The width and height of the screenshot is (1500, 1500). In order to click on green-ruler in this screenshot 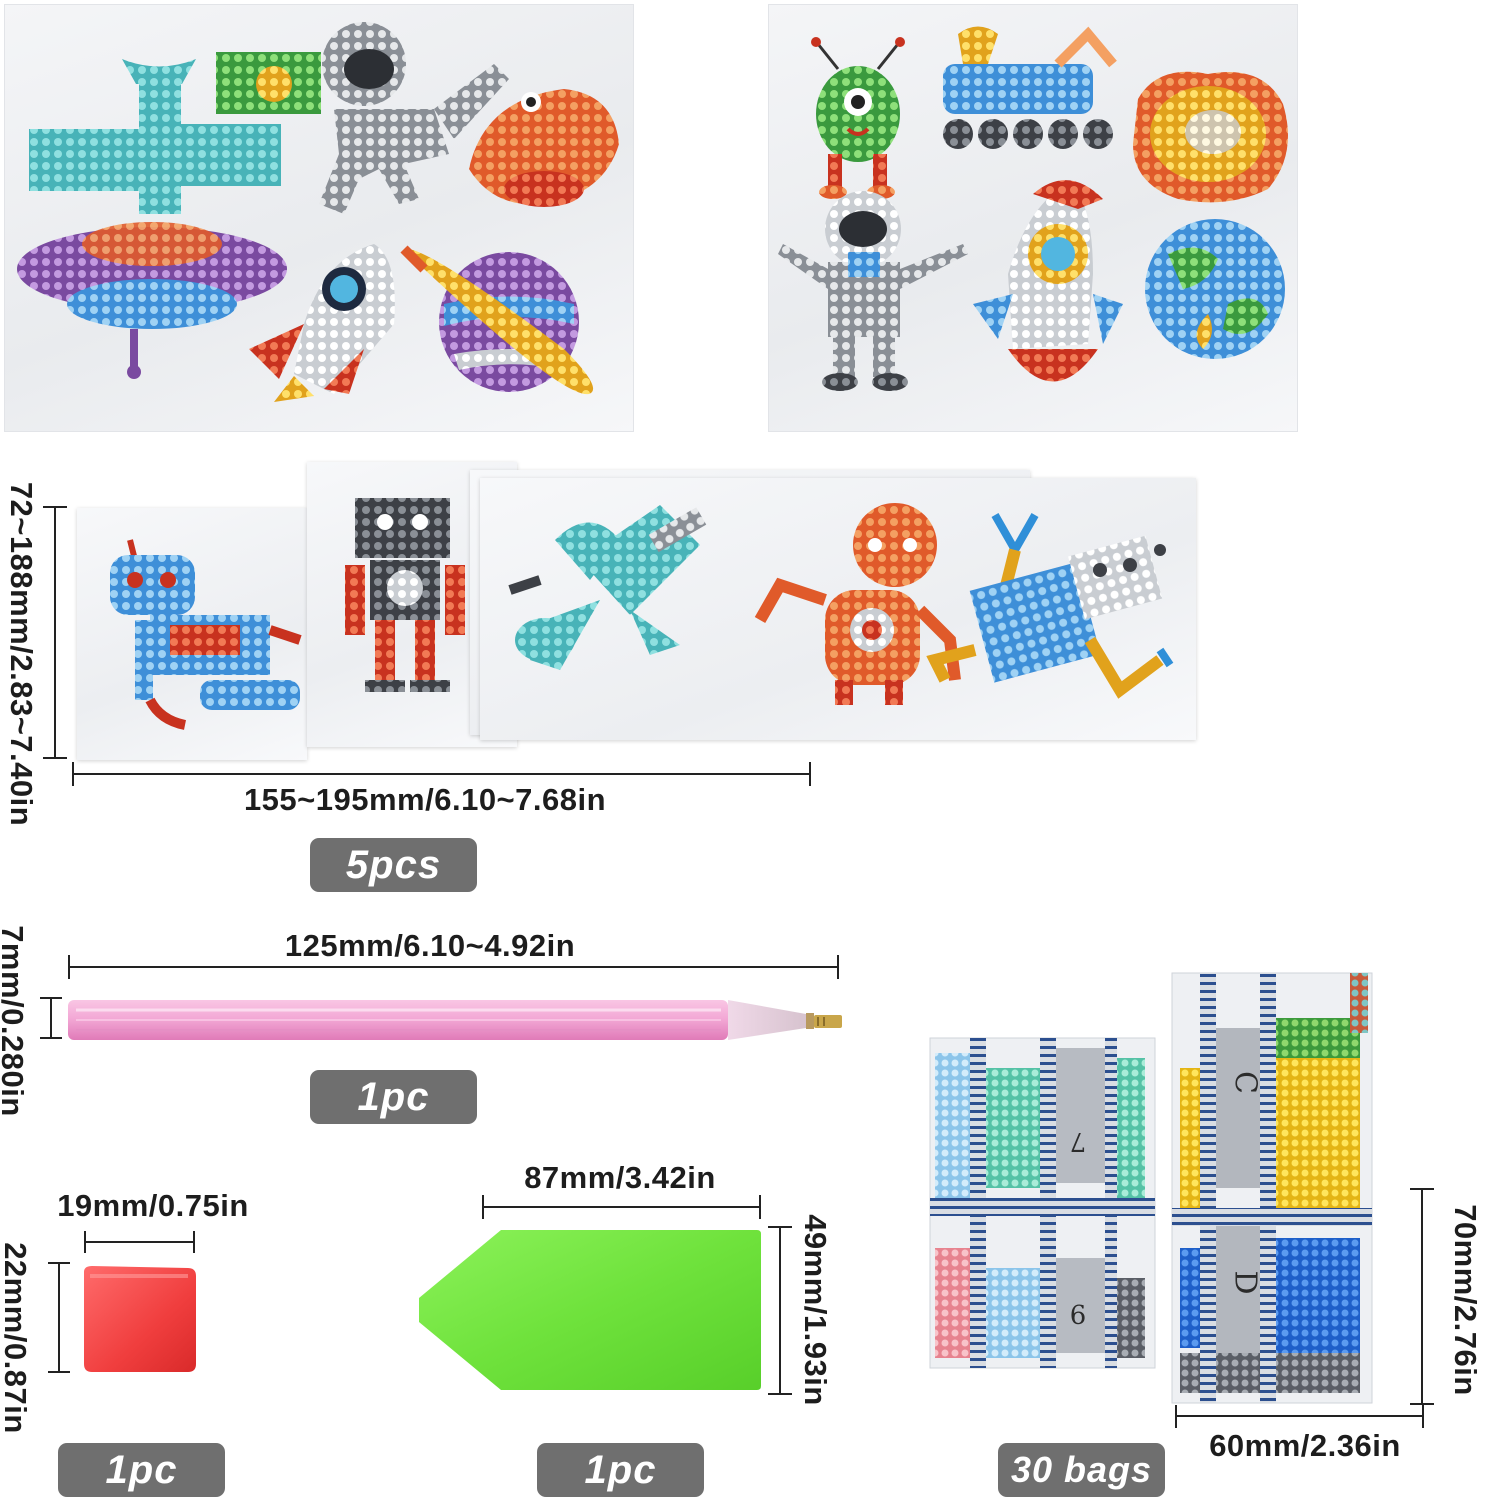, I will do `click(590, 1310)`.